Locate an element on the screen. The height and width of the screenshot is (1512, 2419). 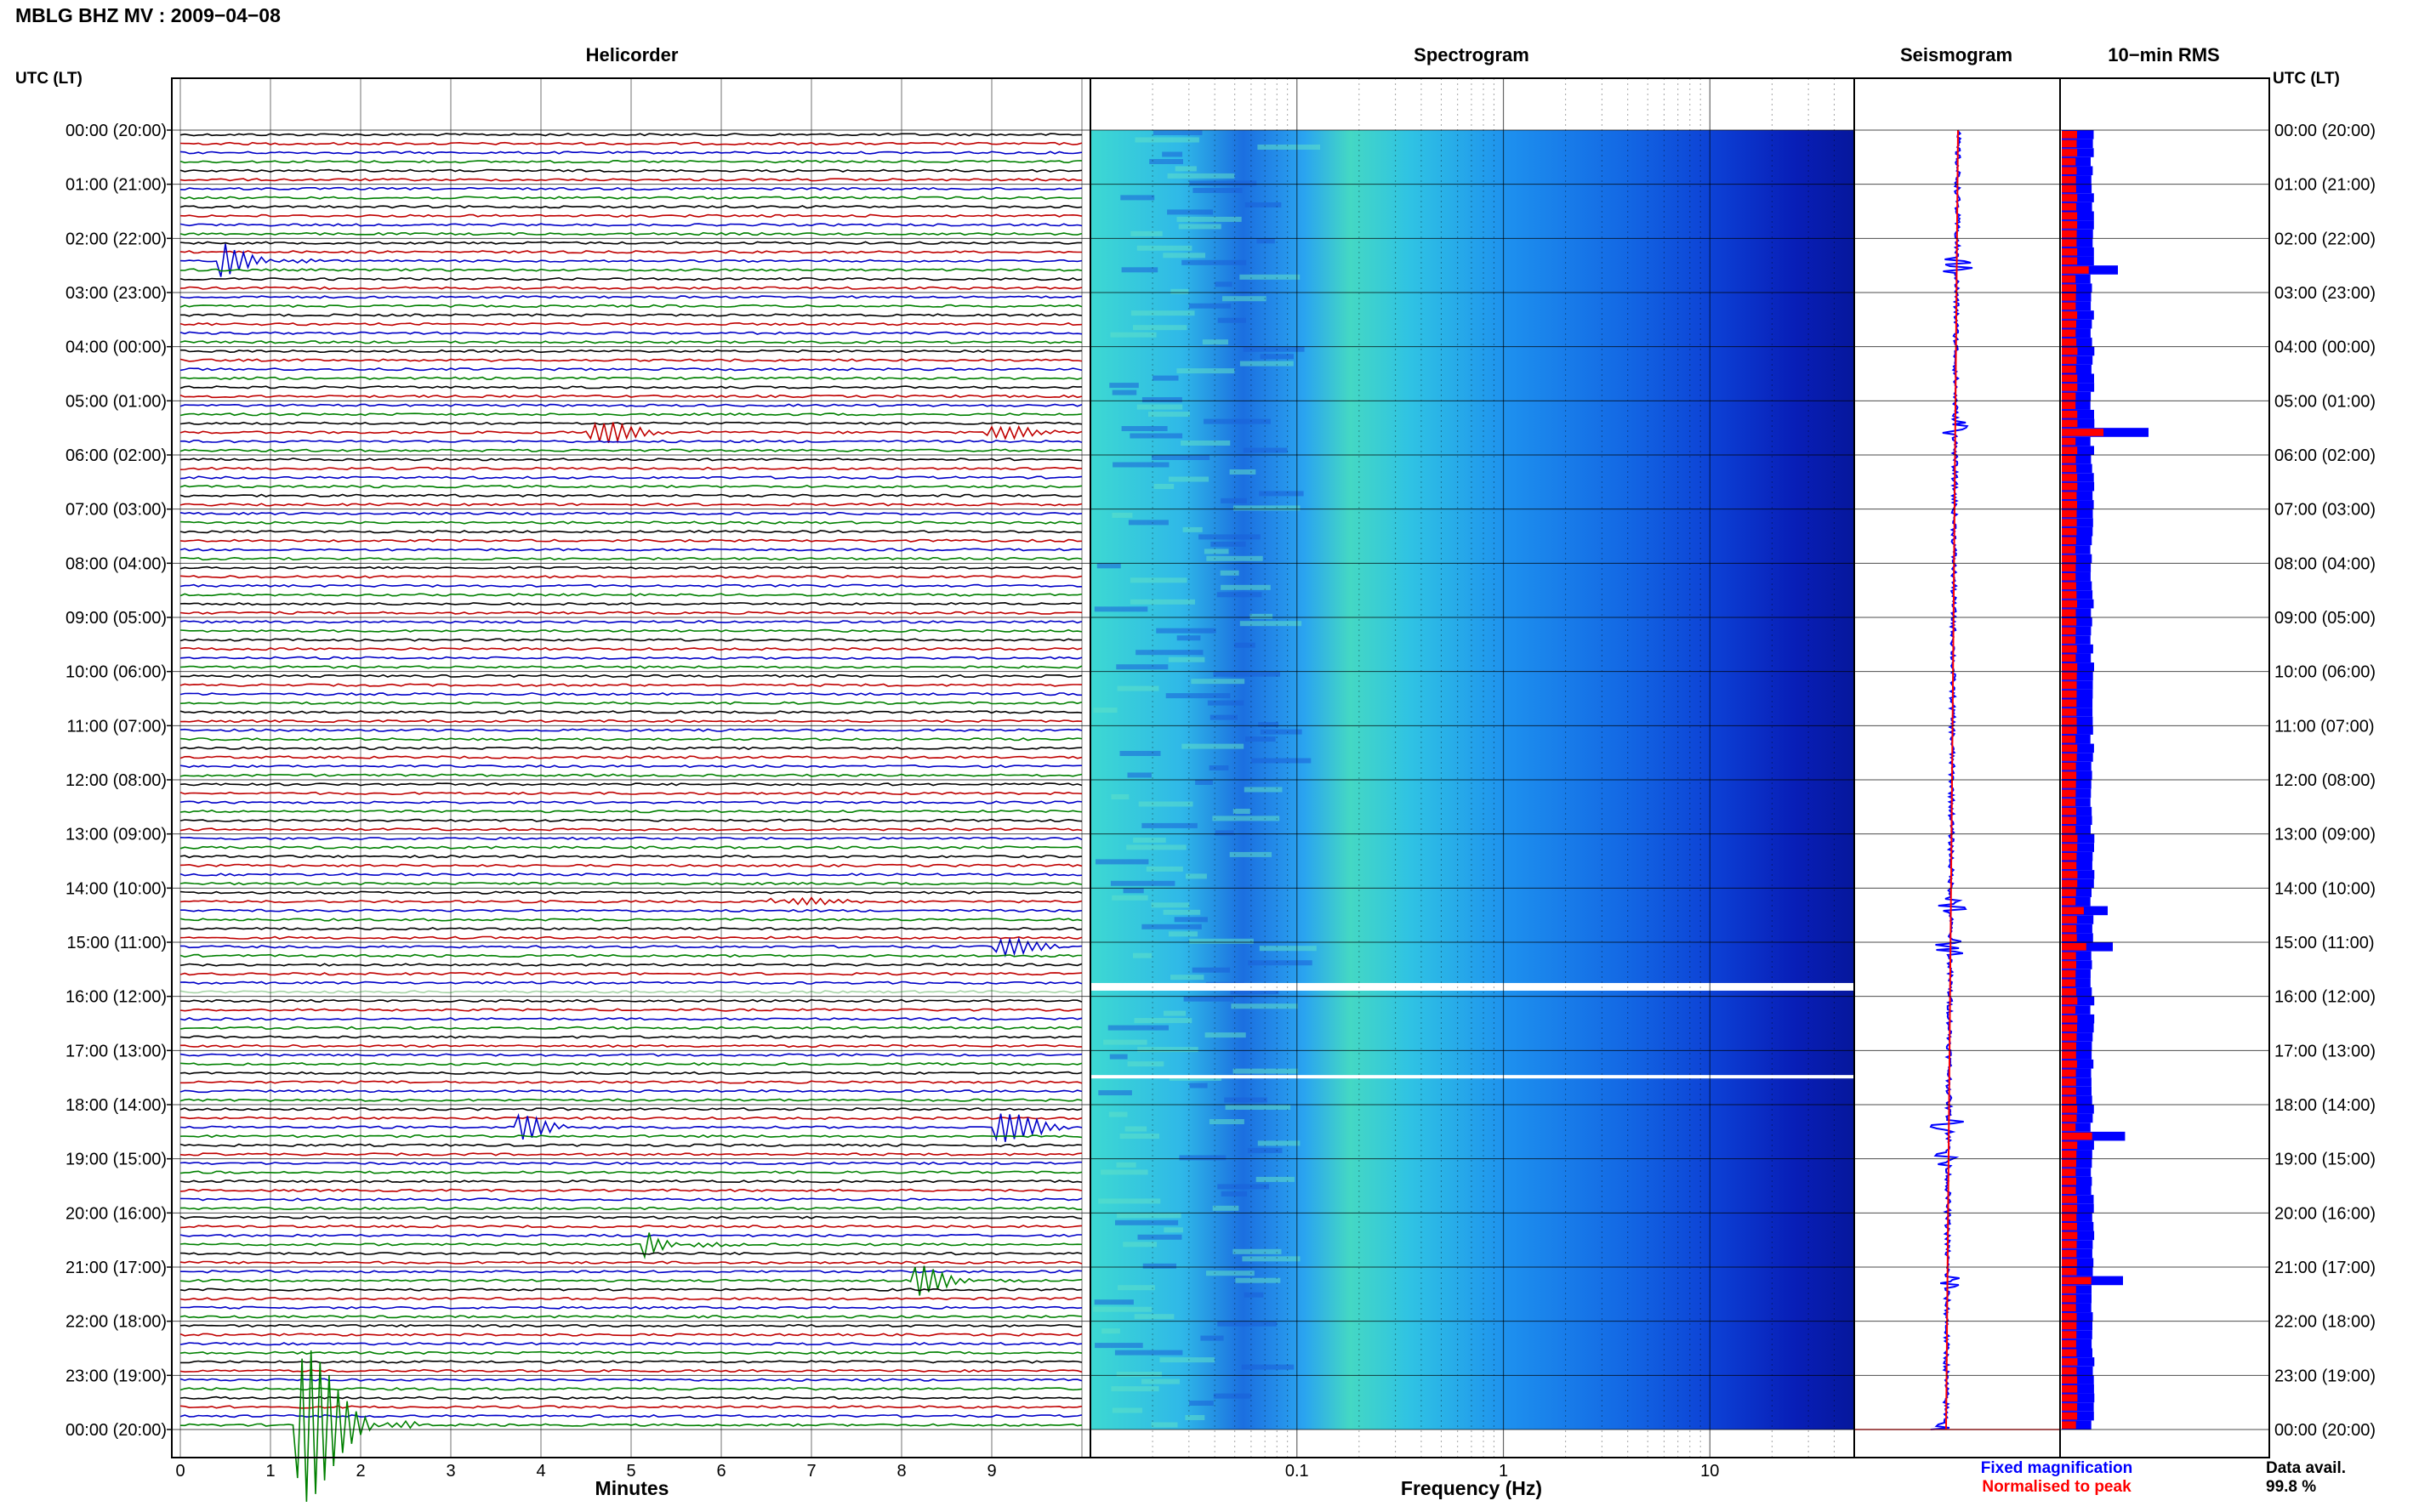
time-axis-right-label: UTC (LT) is located at coordinates (2306, 79).